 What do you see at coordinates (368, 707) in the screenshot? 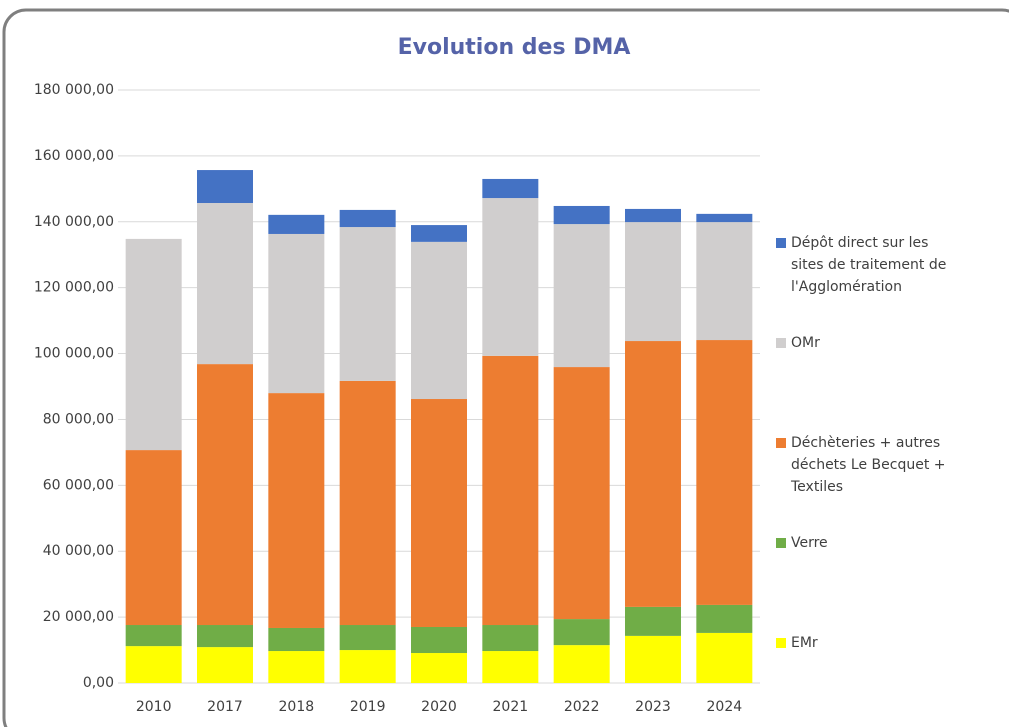
I see `x-tick-label: 2019` at bounding box center [368, 707].